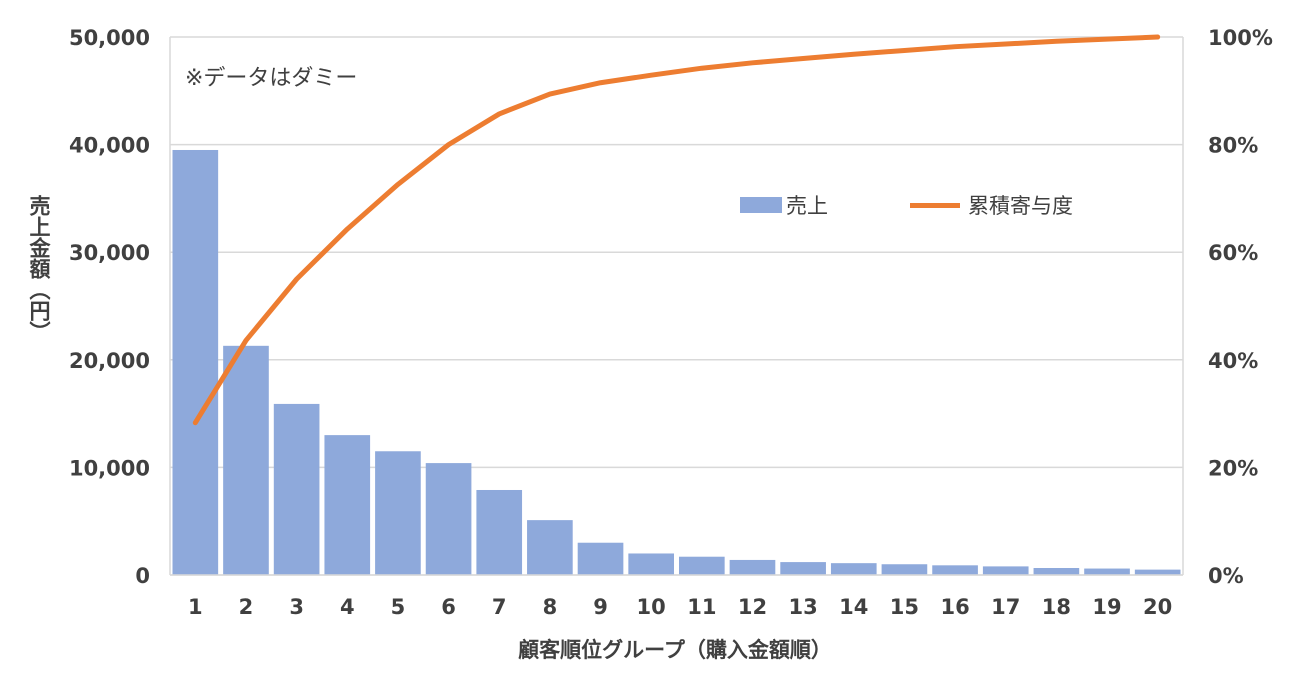 This screenshot has height=678, width=1300. I want to click on y-tick-label: 10,000, so click(109, 468).